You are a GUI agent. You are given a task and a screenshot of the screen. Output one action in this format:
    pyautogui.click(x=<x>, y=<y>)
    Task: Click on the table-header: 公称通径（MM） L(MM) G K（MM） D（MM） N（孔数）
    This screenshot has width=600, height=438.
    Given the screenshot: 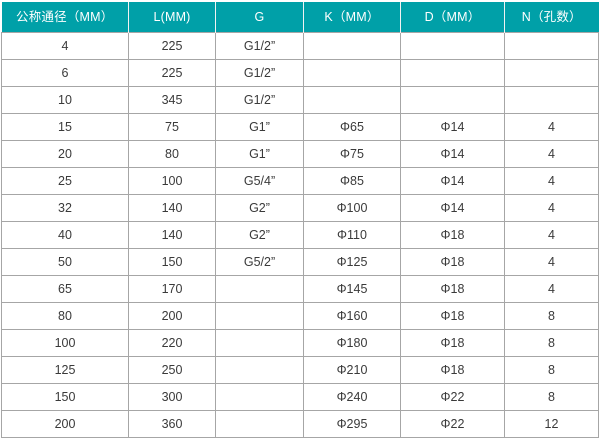 What is the action you would take?
    pyautogui.click(x=300, y=17)
    